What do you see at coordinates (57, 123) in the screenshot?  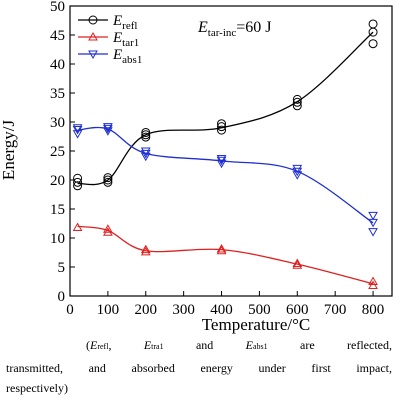 I see `y-tick-label: 30` at bounding box center [57, 123].